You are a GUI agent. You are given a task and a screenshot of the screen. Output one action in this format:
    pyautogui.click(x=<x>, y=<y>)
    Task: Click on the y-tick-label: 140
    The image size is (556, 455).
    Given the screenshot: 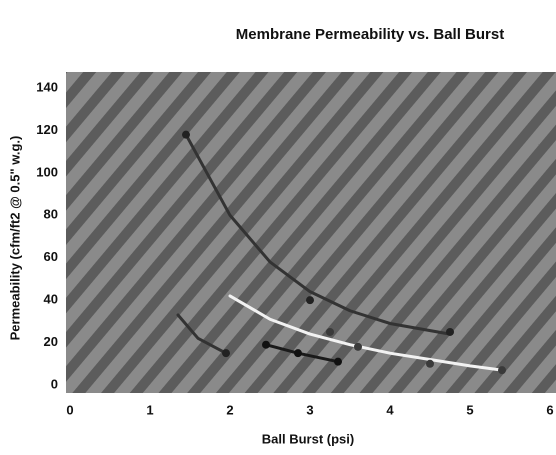 What is the action you would take?
    pyautogui.click(x=47, y=86)
    